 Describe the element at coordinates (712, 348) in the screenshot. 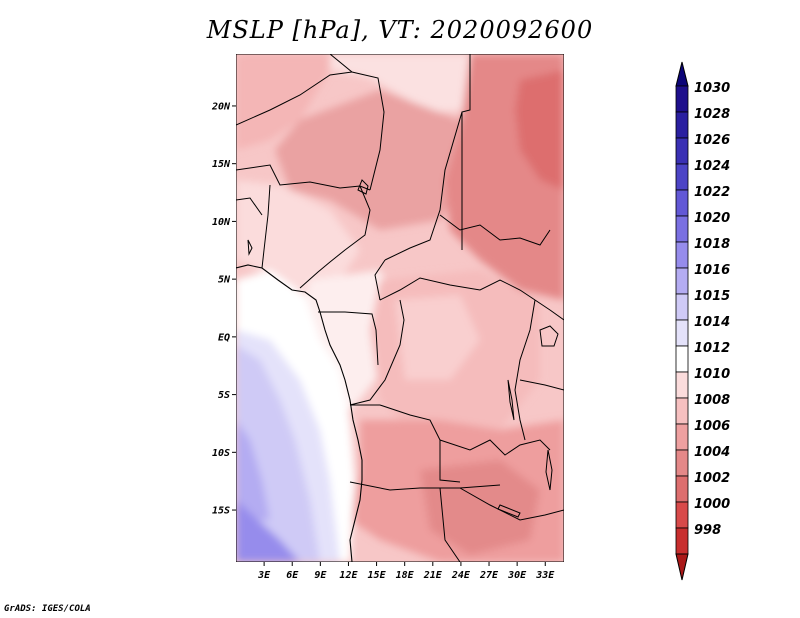

I see `colorbar-label: 1012` at that location.